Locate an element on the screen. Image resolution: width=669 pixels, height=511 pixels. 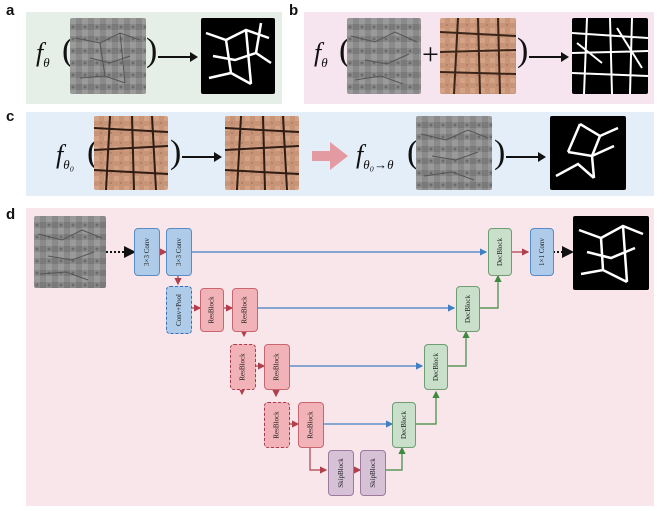
block-decblock-4: DecBlock is located at coordinates (500, 252).